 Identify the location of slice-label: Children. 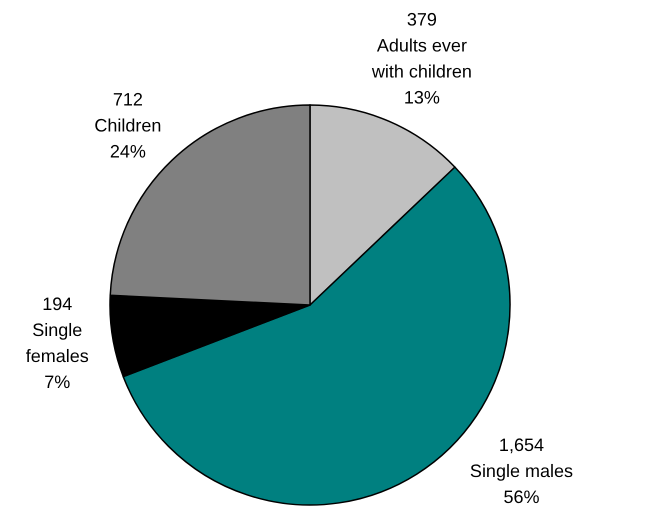
(128, 125).